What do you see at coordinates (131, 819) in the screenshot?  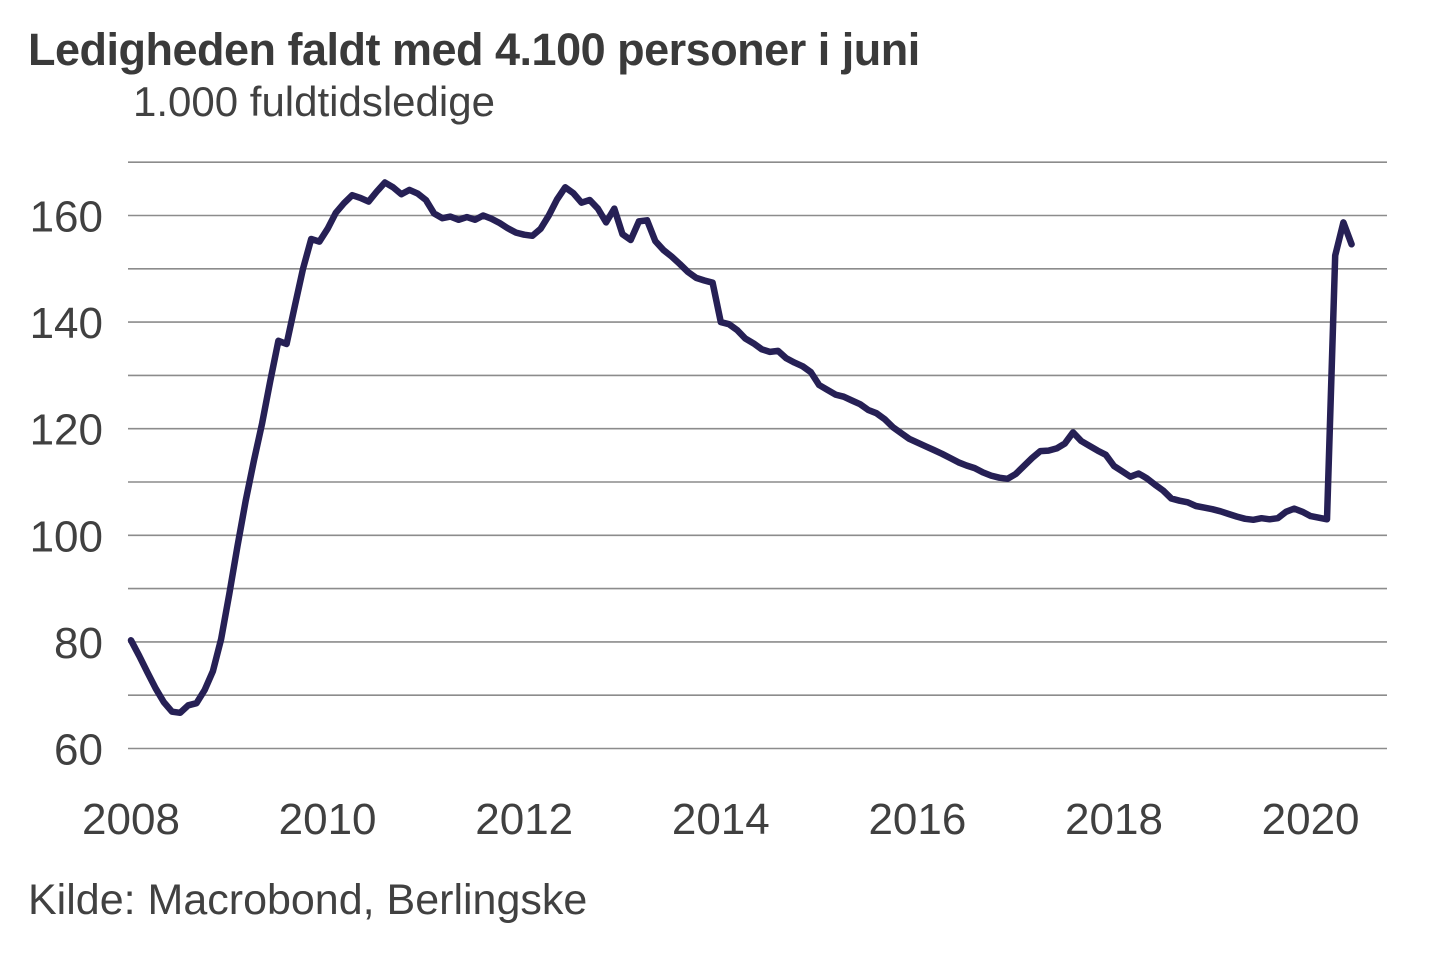 I see `x-tick-label: 2008` at bounding box center [131, 819].